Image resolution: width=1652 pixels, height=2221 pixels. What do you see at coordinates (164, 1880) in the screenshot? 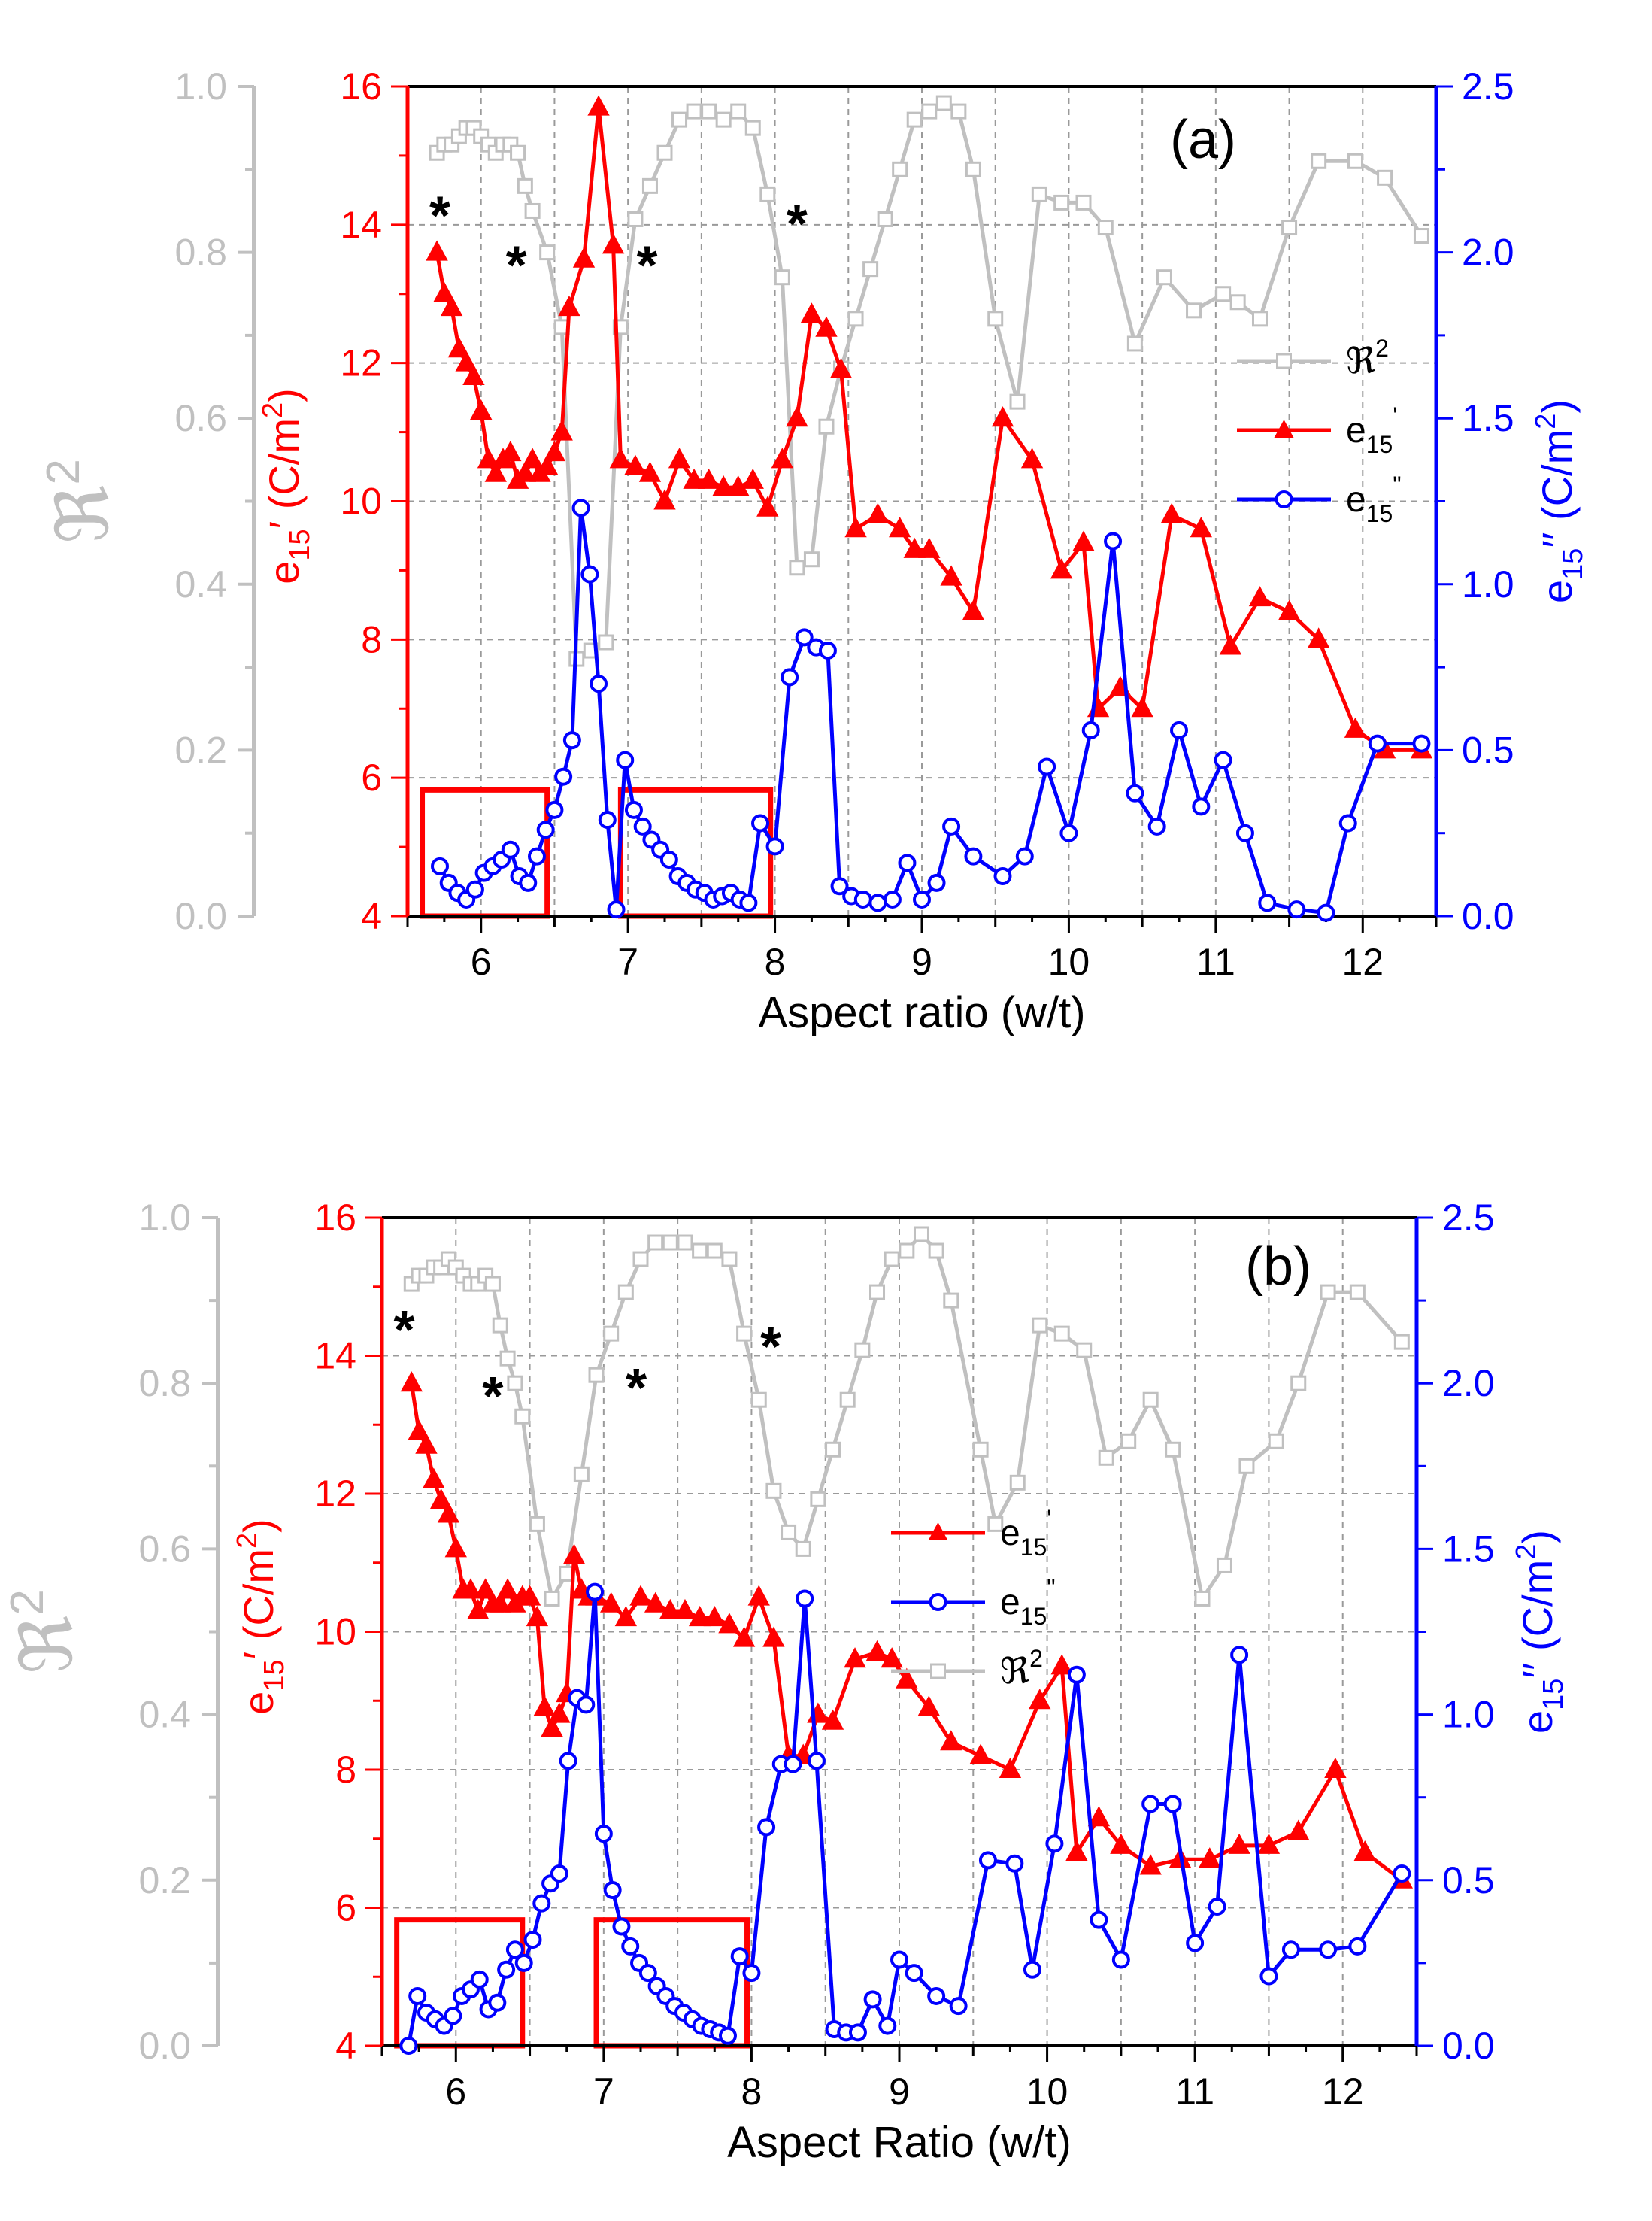
I see `y-tick-label-left-outer: 0.2` at bounding box center [164, 1880].